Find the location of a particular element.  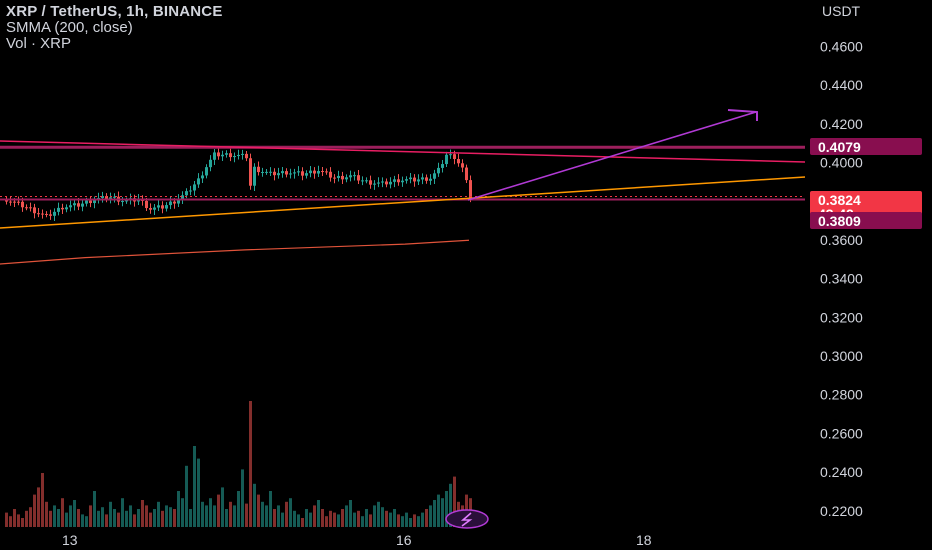

price-tick: 0.3400 is located at coordinates (841, 279).